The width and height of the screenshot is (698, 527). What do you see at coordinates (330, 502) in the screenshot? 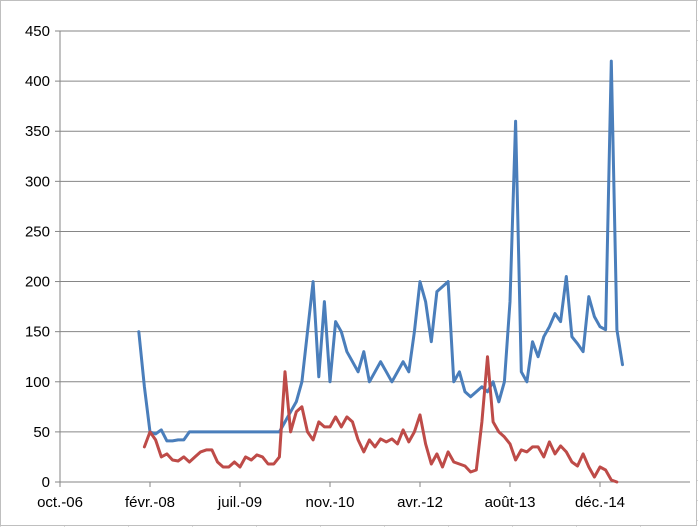
I see `x-tick-label: nov.-10` at bounding box center [330, 502].